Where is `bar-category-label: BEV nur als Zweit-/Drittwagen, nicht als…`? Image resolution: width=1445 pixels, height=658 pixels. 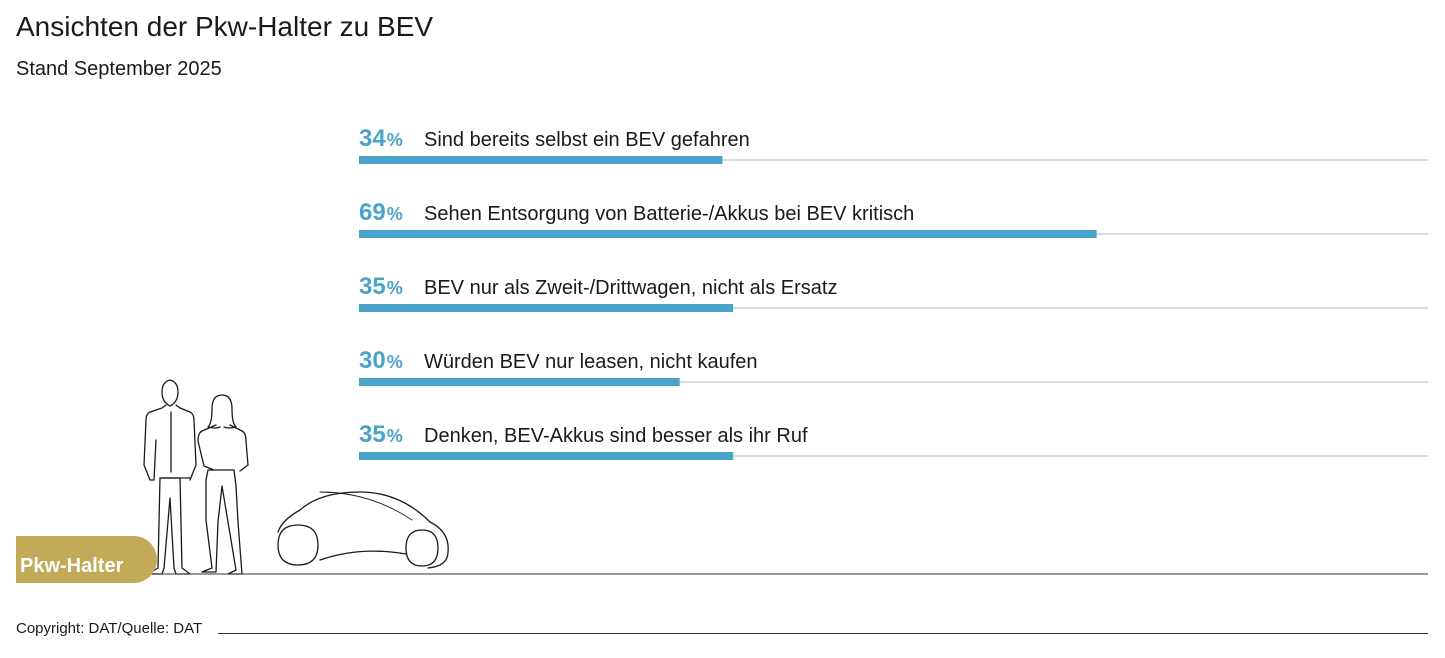
bar-category-label: BEV nur als Zweit-/Drittwagen, nicht als… is located at coordinates (630, 288).